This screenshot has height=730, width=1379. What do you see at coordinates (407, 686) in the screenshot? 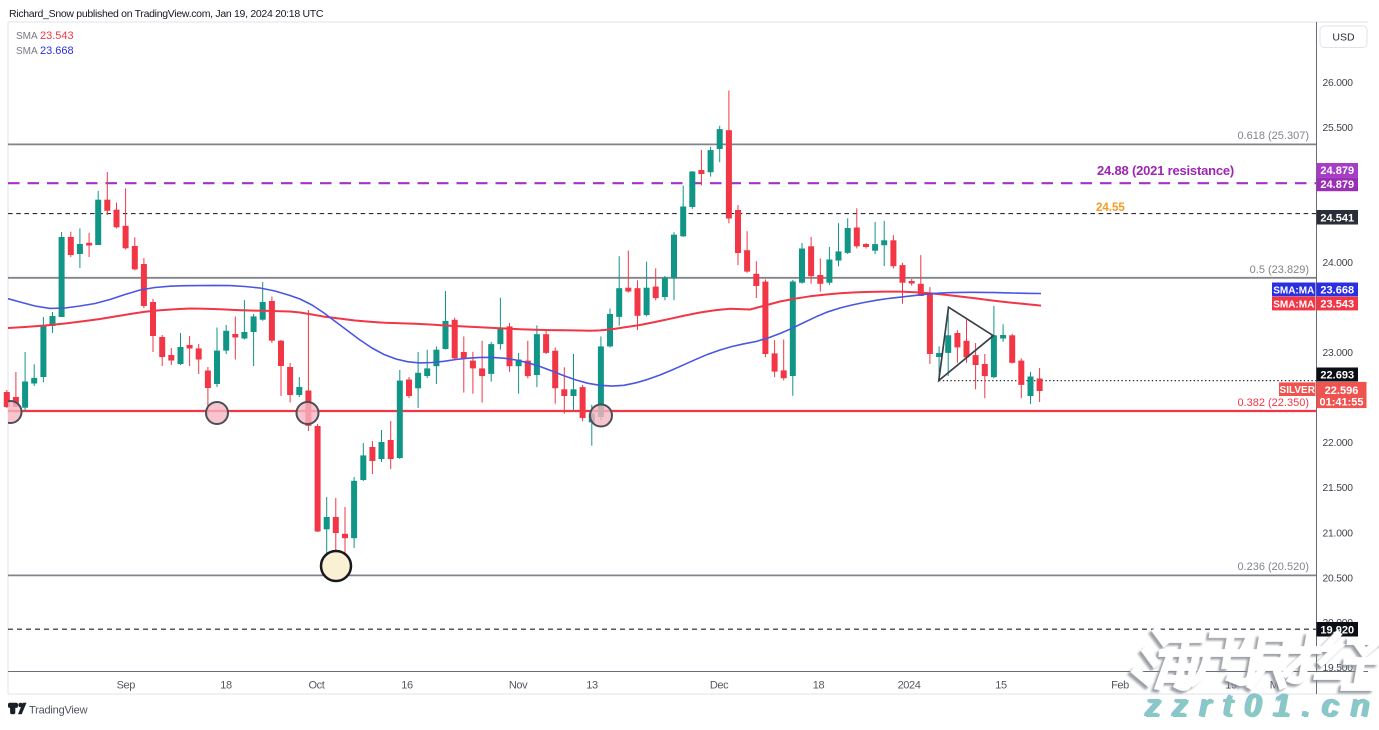
I see `svg-text: 16` at bounding box center [407, 686].